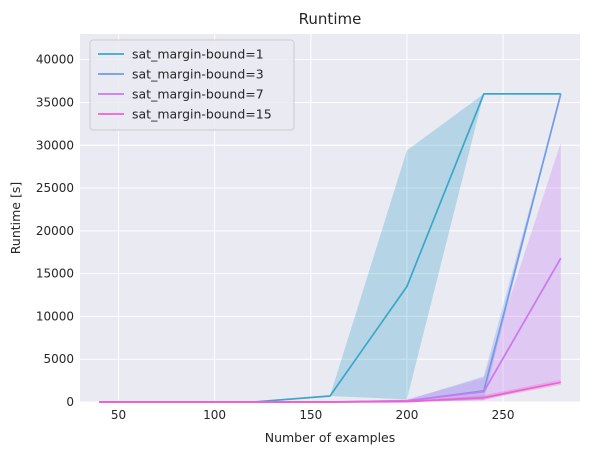  Describe the element at coordinates (118, 415) in the screenshot. I see `x-tick-label: 50` at that location.